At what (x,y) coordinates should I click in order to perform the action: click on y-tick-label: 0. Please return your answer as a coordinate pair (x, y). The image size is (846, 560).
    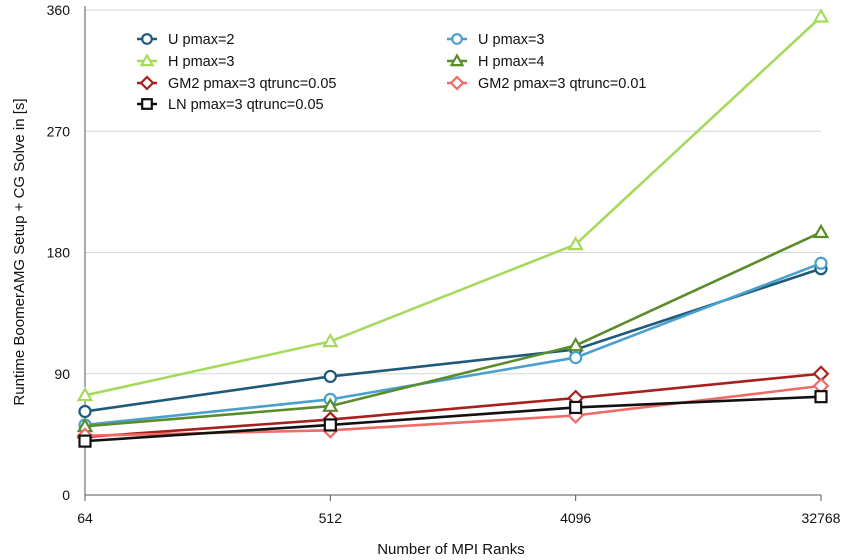
    Looking at the image, I should click on (66, 495).